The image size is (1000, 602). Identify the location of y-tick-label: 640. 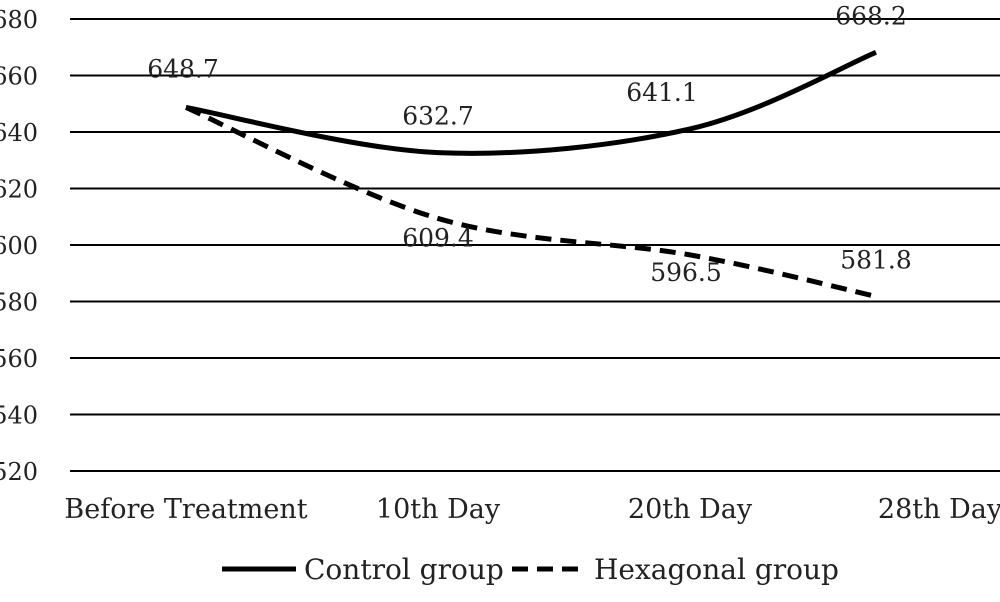
(19, 133).